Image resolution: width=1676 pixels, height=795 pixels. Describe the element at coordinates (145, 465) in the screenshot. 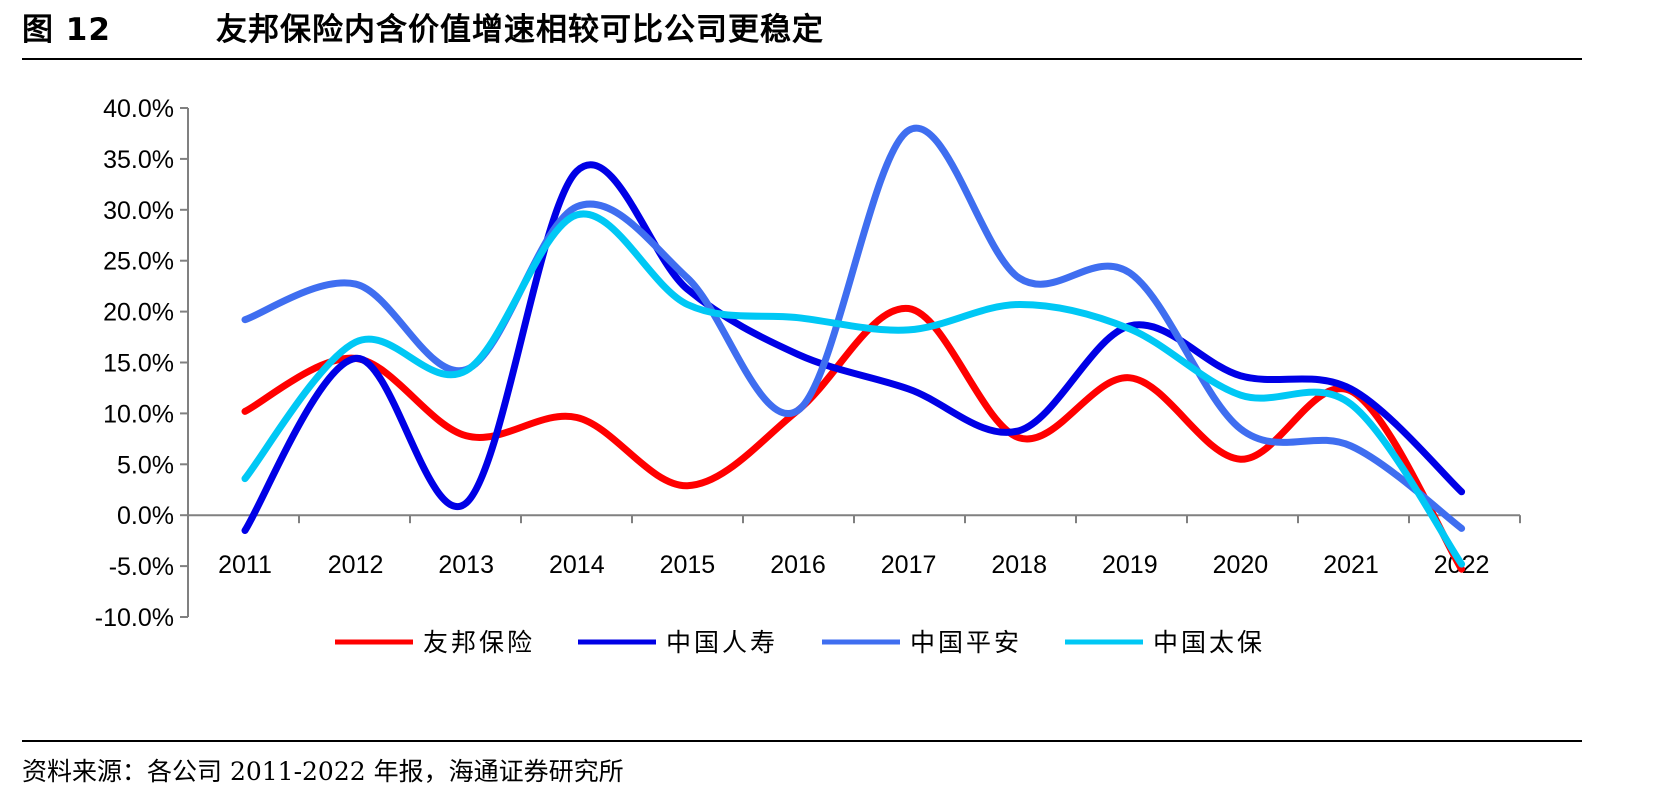

I see `y-tick-label: 5.0%` at that location.